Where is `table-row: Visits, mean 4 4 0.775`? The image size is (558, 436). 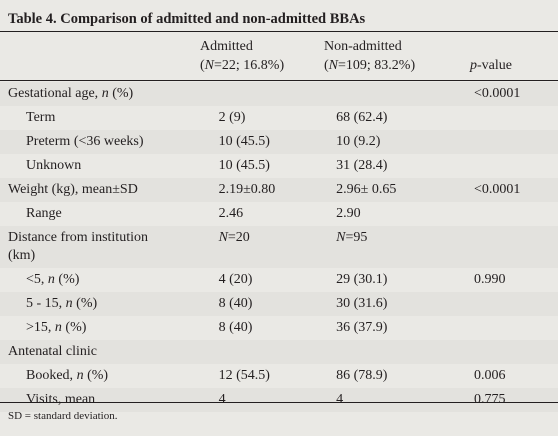
table-row: Visits, mean 4 4 0.775 is located at coordinates (279, 400).